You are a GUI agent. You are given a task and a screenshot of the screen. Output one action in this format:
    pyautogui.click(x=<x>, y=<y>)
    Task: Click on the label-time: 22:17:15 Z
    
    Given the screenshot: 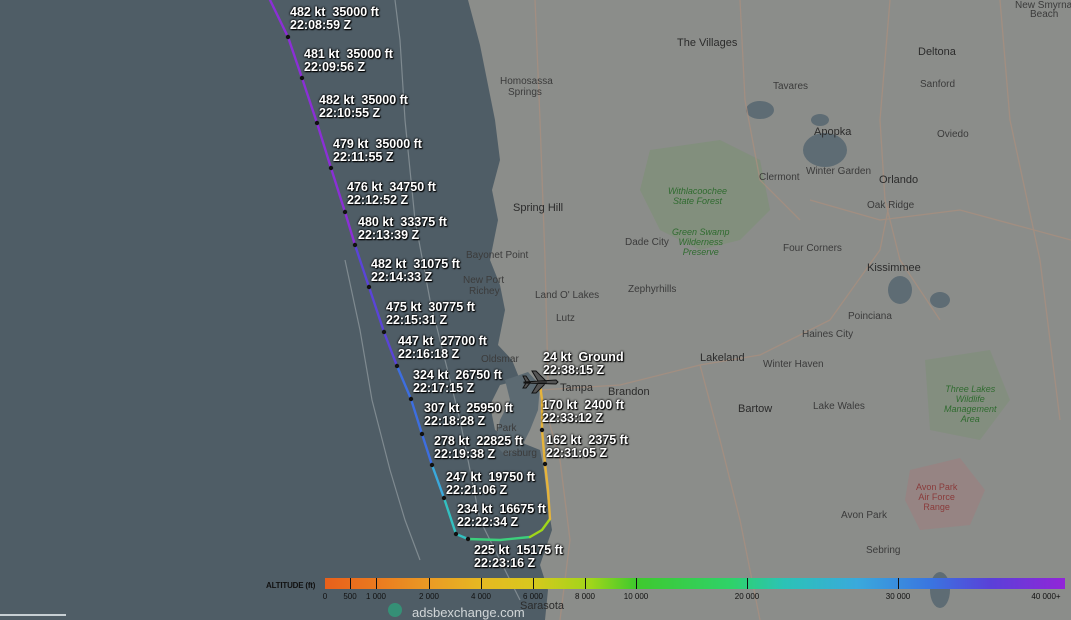 What is the action you would take?
    pyautogui.click(x=444, y=388)
    